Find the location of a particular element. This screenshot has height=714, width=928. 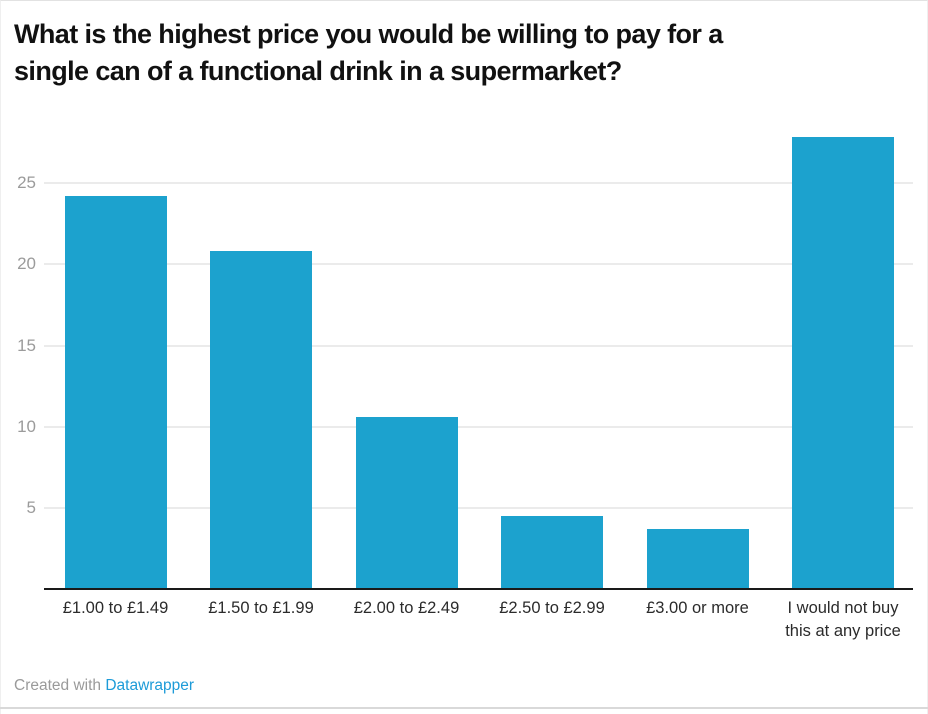

x-axis-label-2: £2.00 to £2.49 is located at coordinates (406, 608).